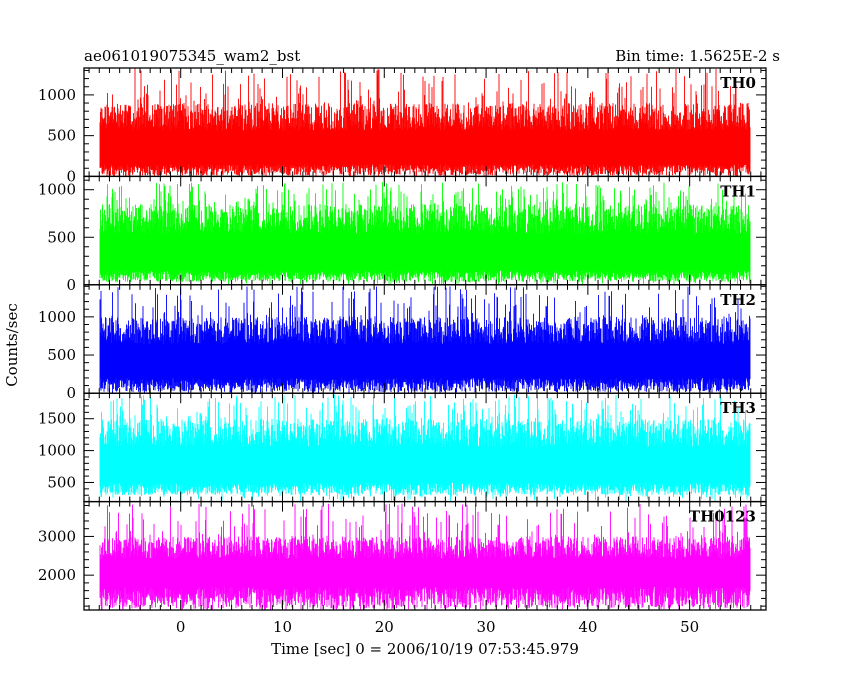  I want to click on panel-th0: 0 500 1000 TH0, so click(402, 126).